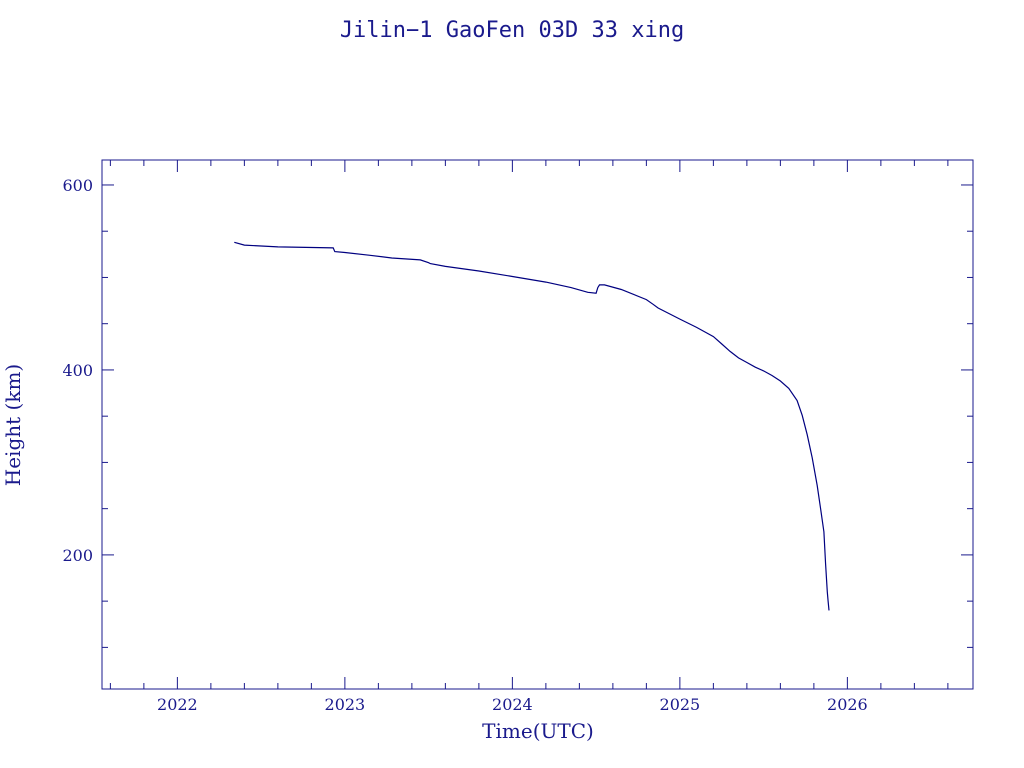 Image resolution: width=1024 pixels, height=768 pixels. I want to click on chart-title: Jilin−1 GaoFen 03D 33 xing, so click(512, 30).